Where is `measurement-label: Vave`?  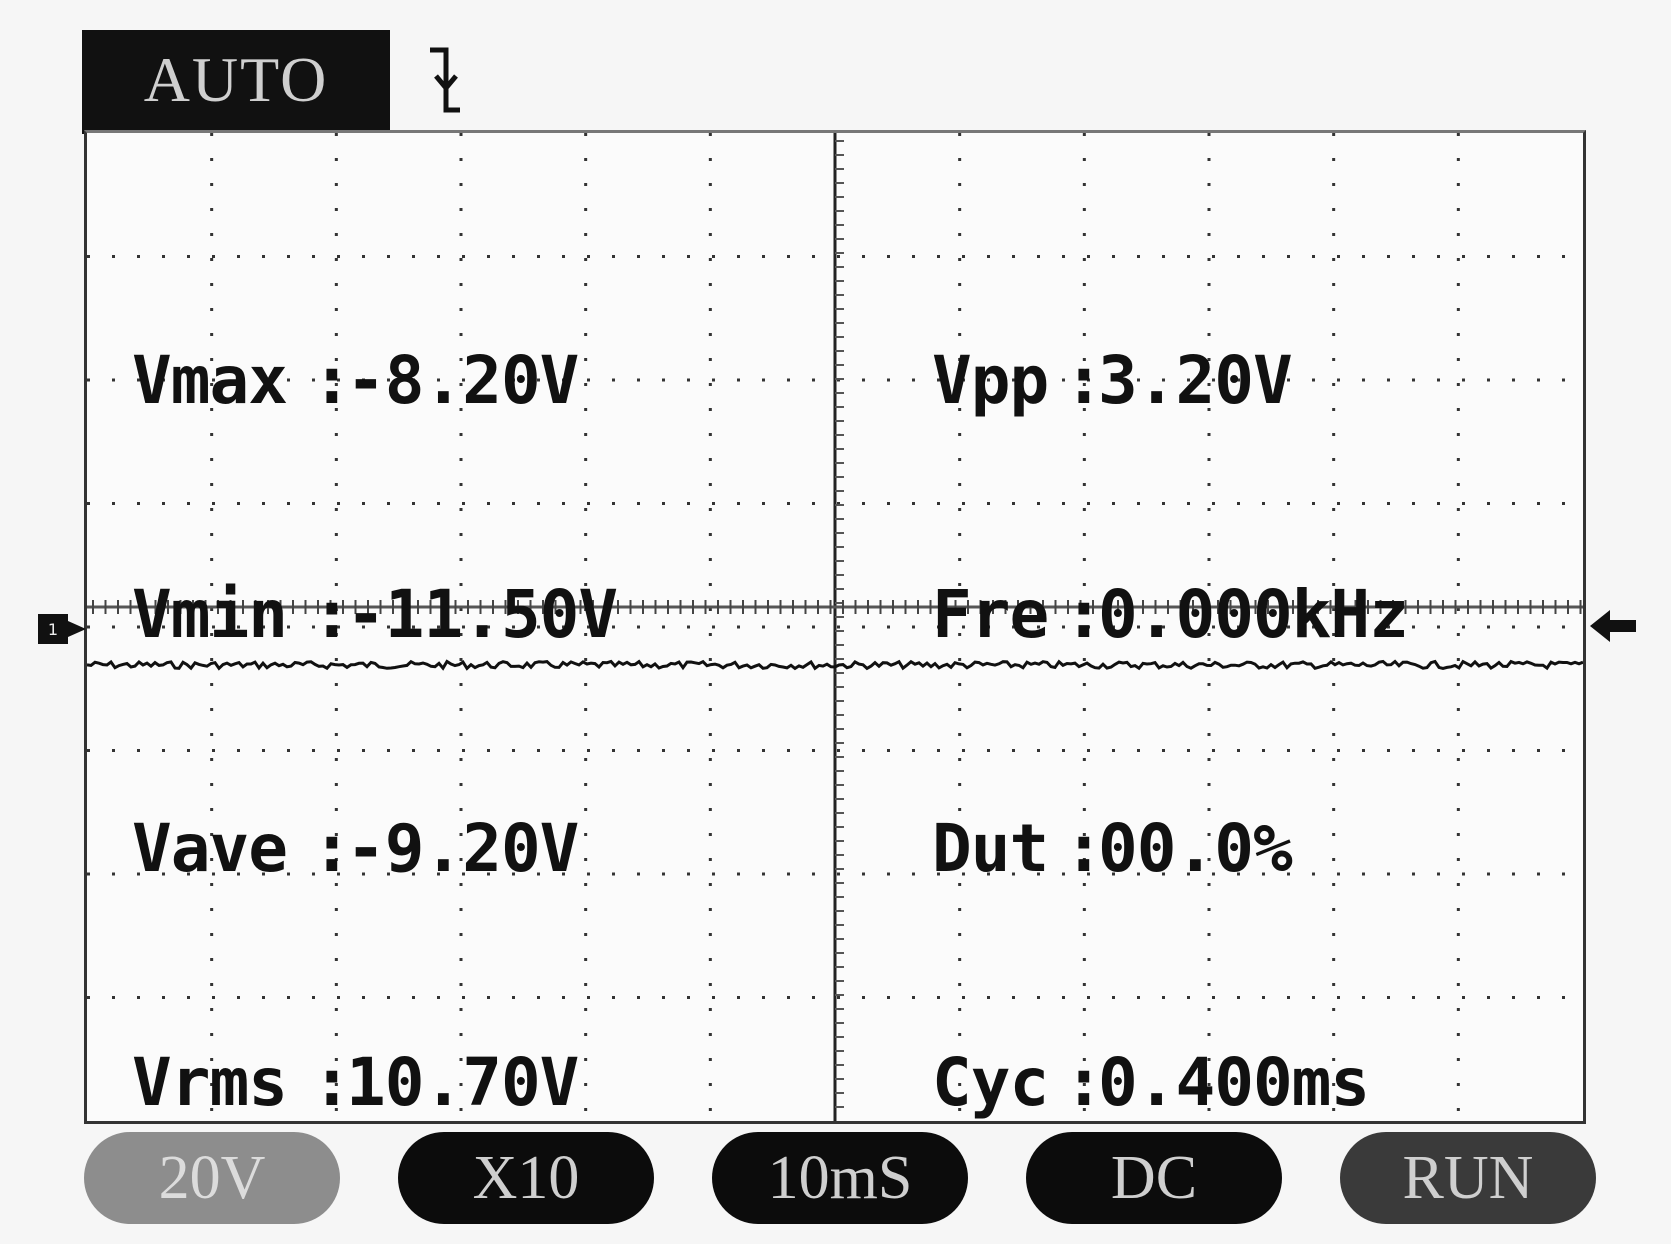
measurement-label: Vave is located at coordinates (210, 848).